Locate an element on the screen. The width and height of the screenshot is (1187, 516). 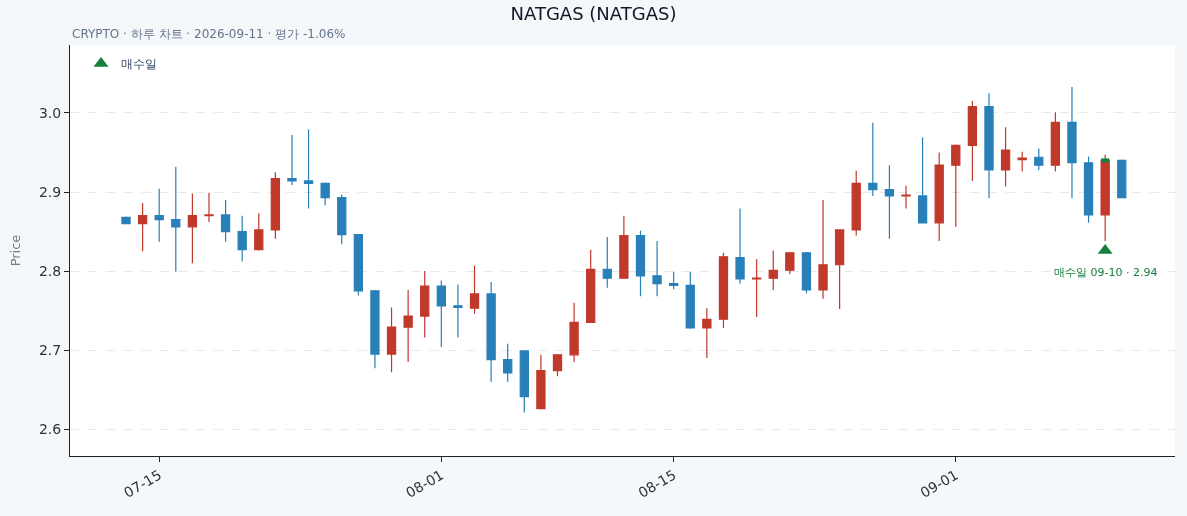
y-tick-label: 2.8 is located at coordinates (50, 270).